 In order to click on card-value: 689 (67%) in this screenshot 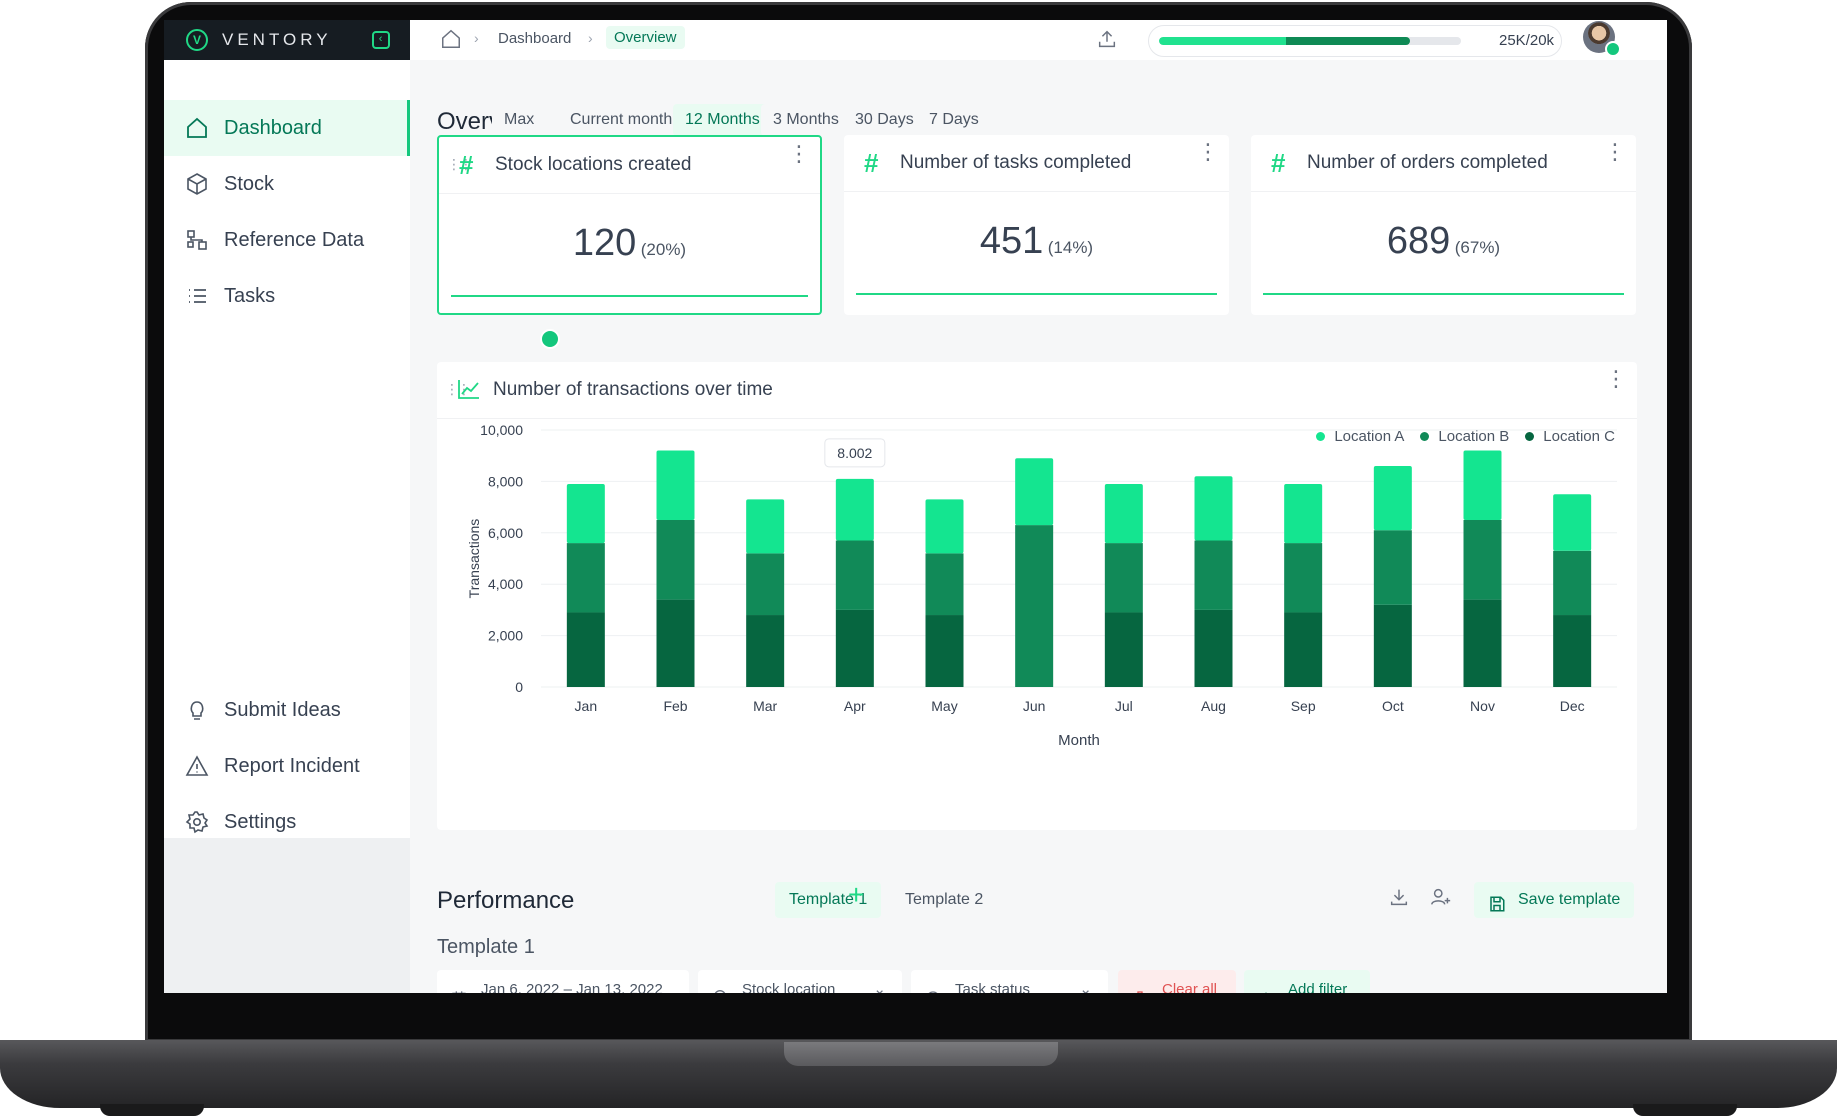, I will do `click(1443, 241)`.